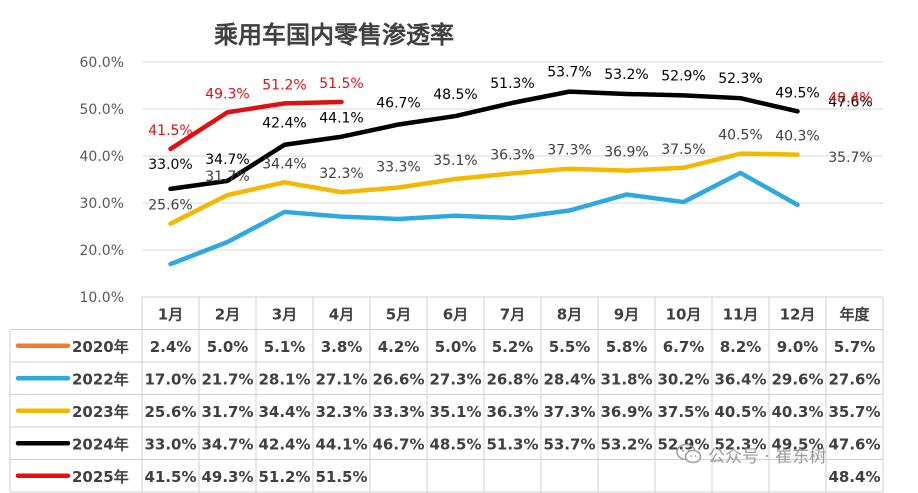 This screenshot has height=493, width=918. What do you see at coordinates (626, 153) in the screenshot?
I see `data-label: 36.9%` at bounding box center [626, 153].